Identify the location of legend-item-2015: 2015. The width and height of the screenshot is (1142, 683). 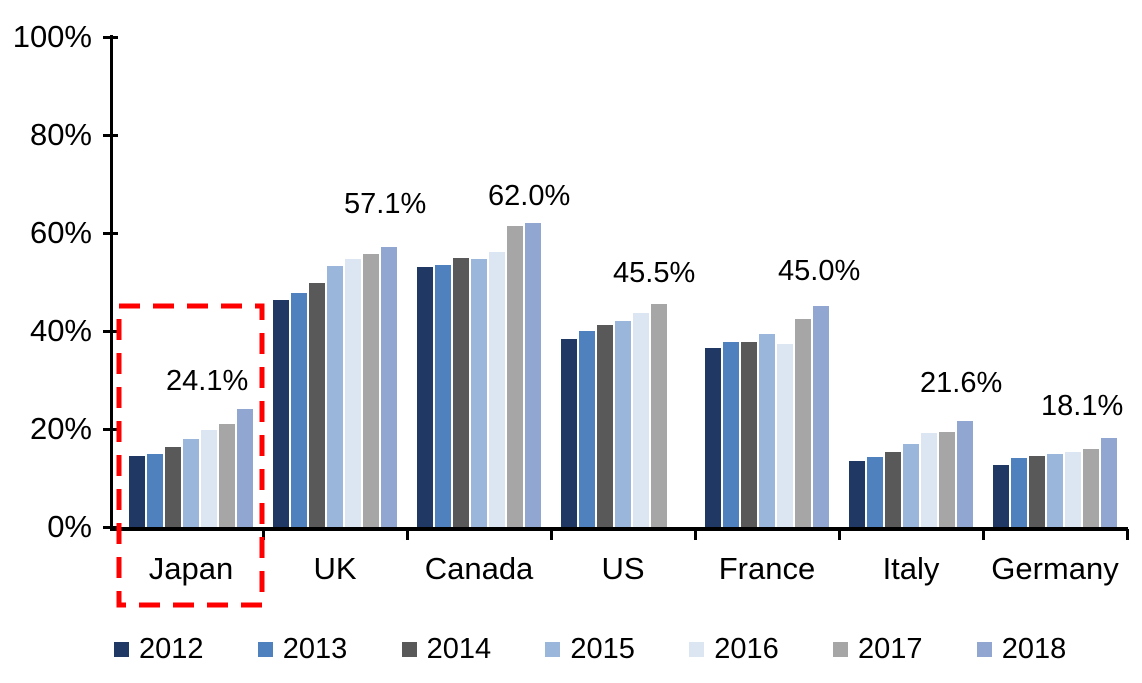
(590, 649).